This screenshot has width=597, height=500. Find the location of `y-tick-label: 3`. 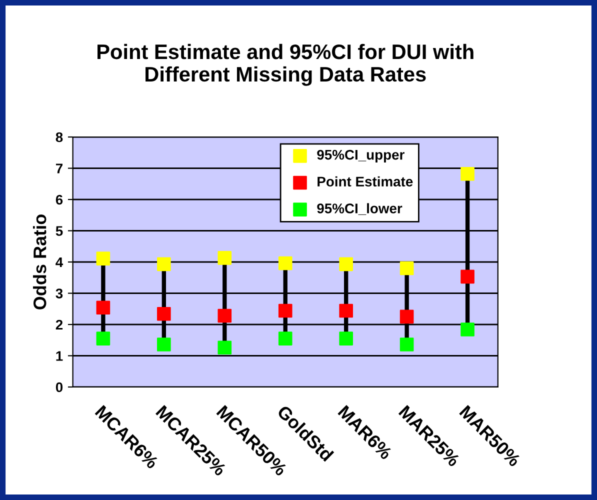

y-tick-label: 3 is located at coordinates (59, 293).